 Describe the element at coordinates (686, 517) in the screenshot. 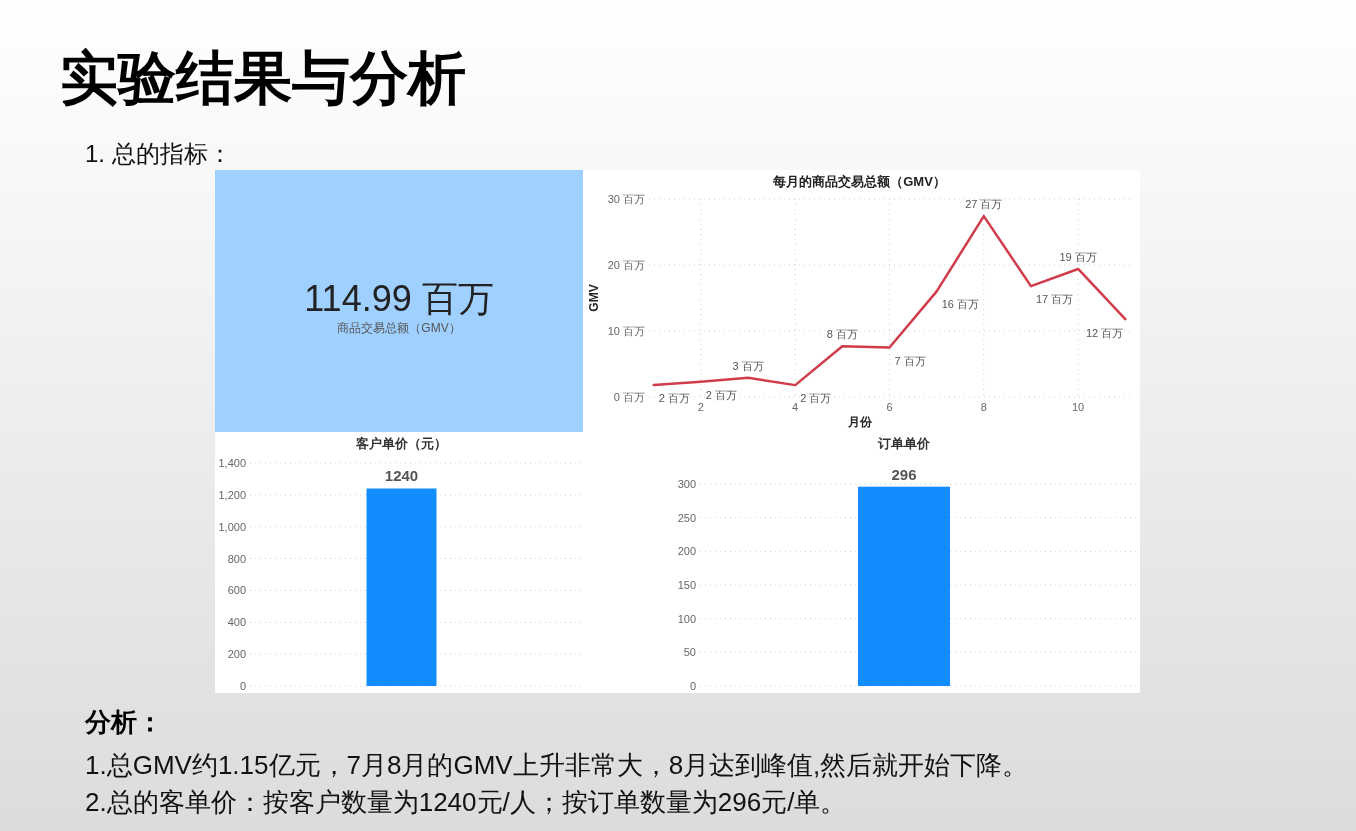

I see `y-tick-label: 250` at that location.